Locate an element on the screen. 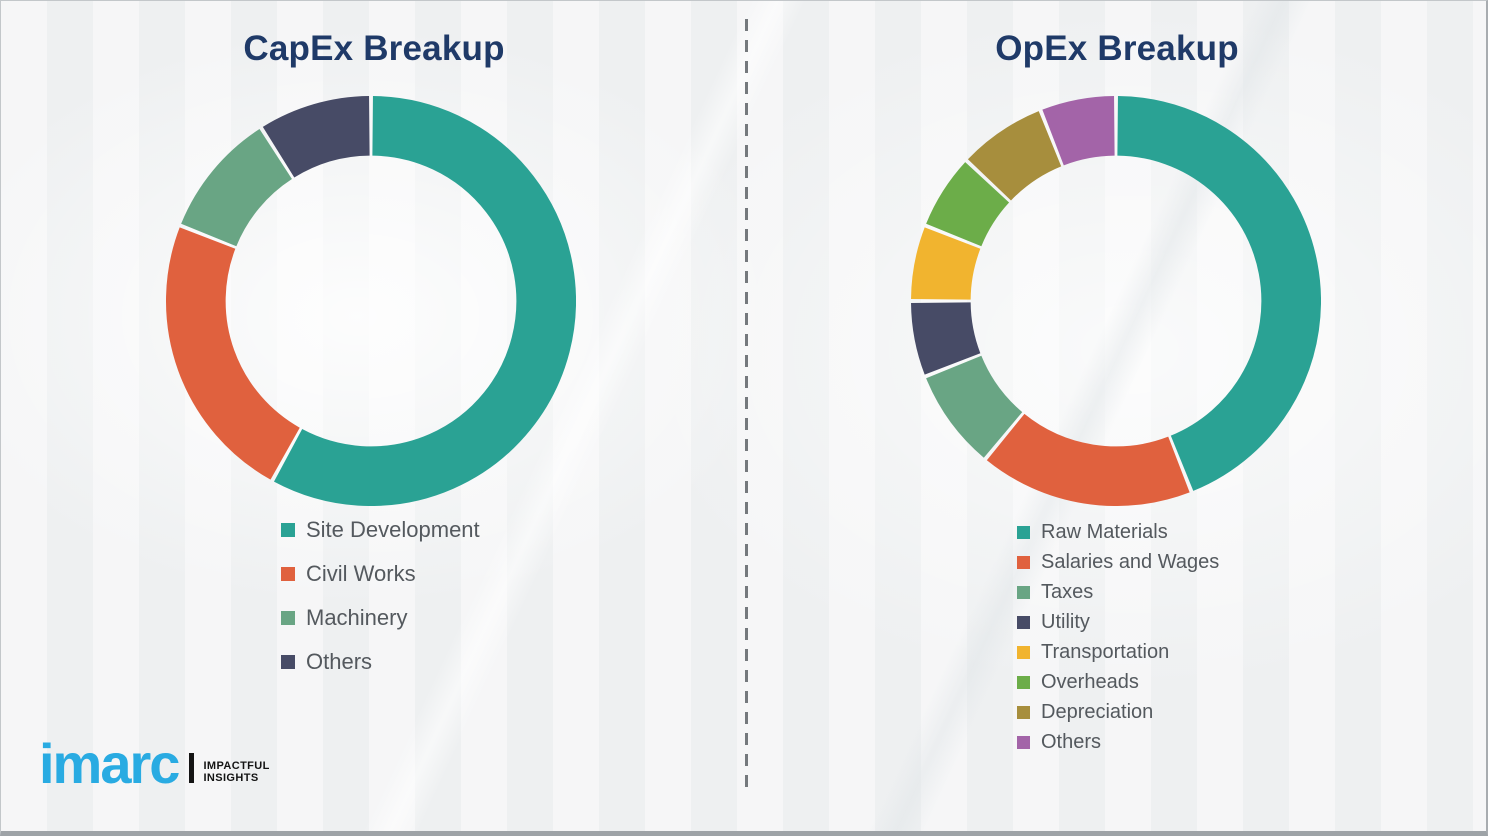  opex-donut-chart is located at coordinates (1116, 301).